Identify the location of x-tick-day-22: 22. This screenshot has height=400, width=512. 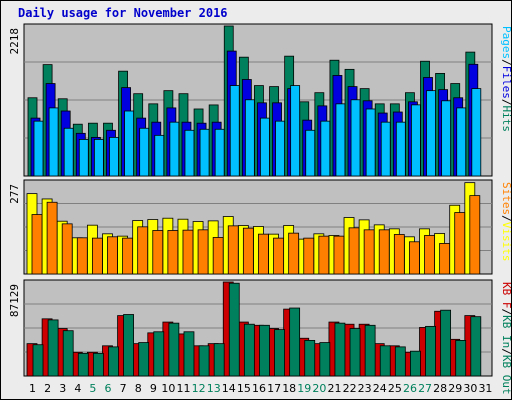
(350, 388).